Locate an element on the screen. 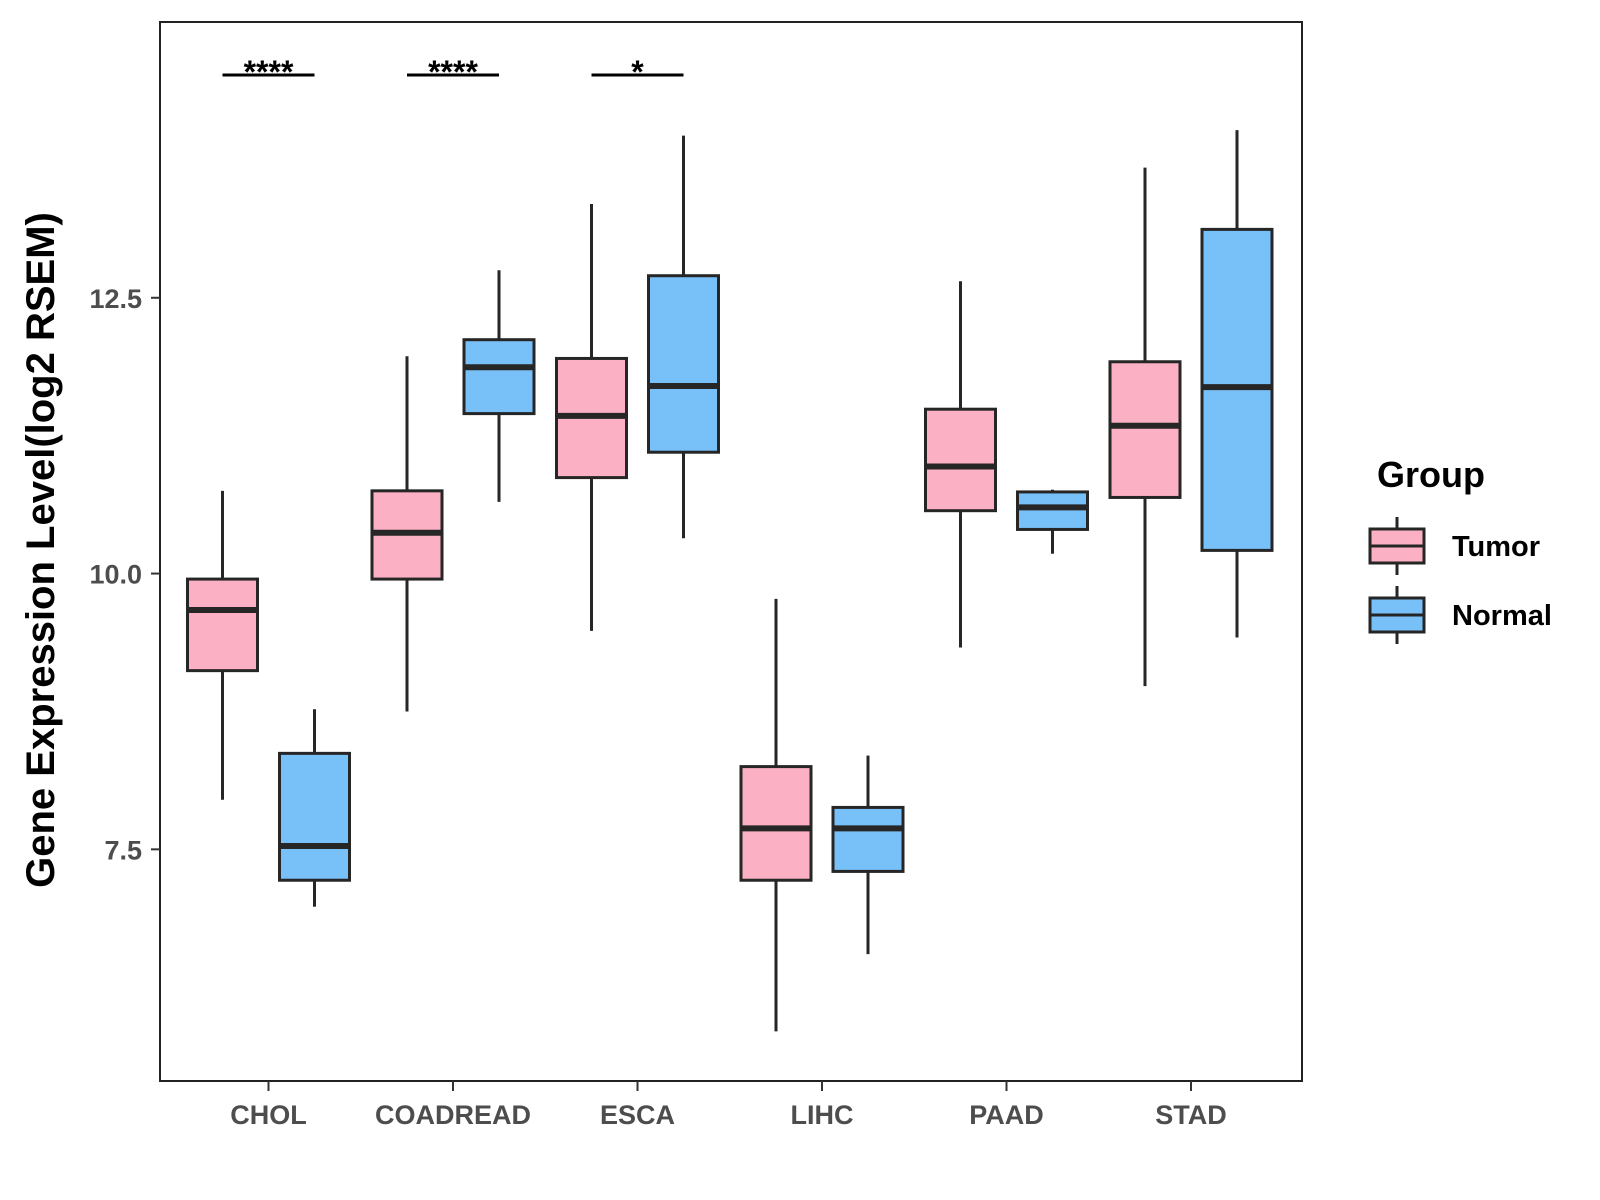 The height and width of the screenshot is (1200, 1600). legend: Group Tumor Normal is located at coordinates (1460, 549).